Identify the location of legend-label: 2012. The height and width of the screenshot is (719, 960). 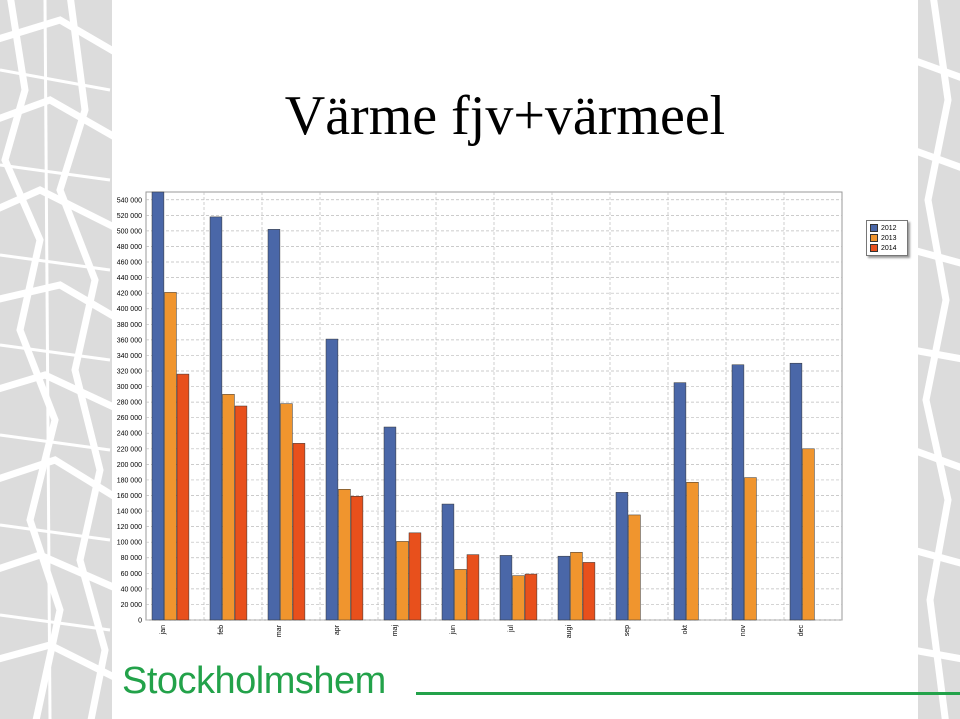
(889, 228).